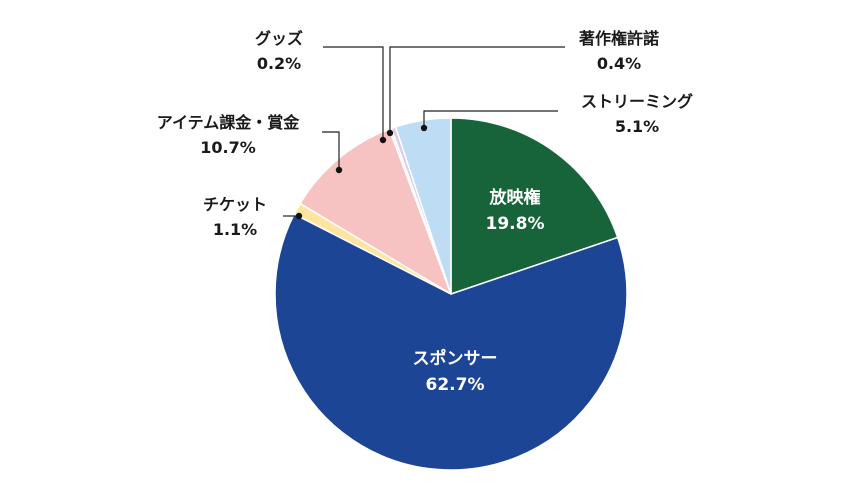 The height and width of the screenshot is (492, 850). Describe the element at coordinates (618, 38) in the screenshot. I see `slice-label-5: 著作権許諾` at that location.